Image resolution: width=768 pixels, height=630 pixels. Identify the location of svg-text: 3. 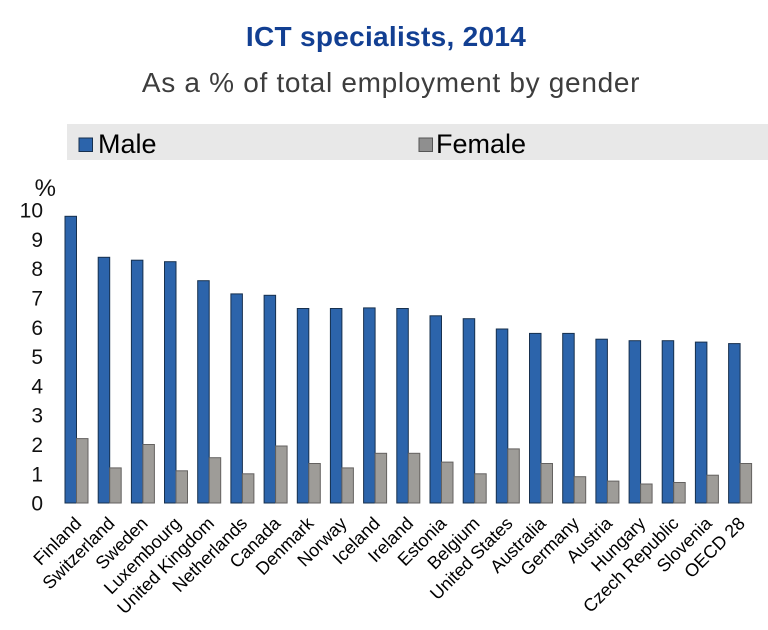
(37, 416).